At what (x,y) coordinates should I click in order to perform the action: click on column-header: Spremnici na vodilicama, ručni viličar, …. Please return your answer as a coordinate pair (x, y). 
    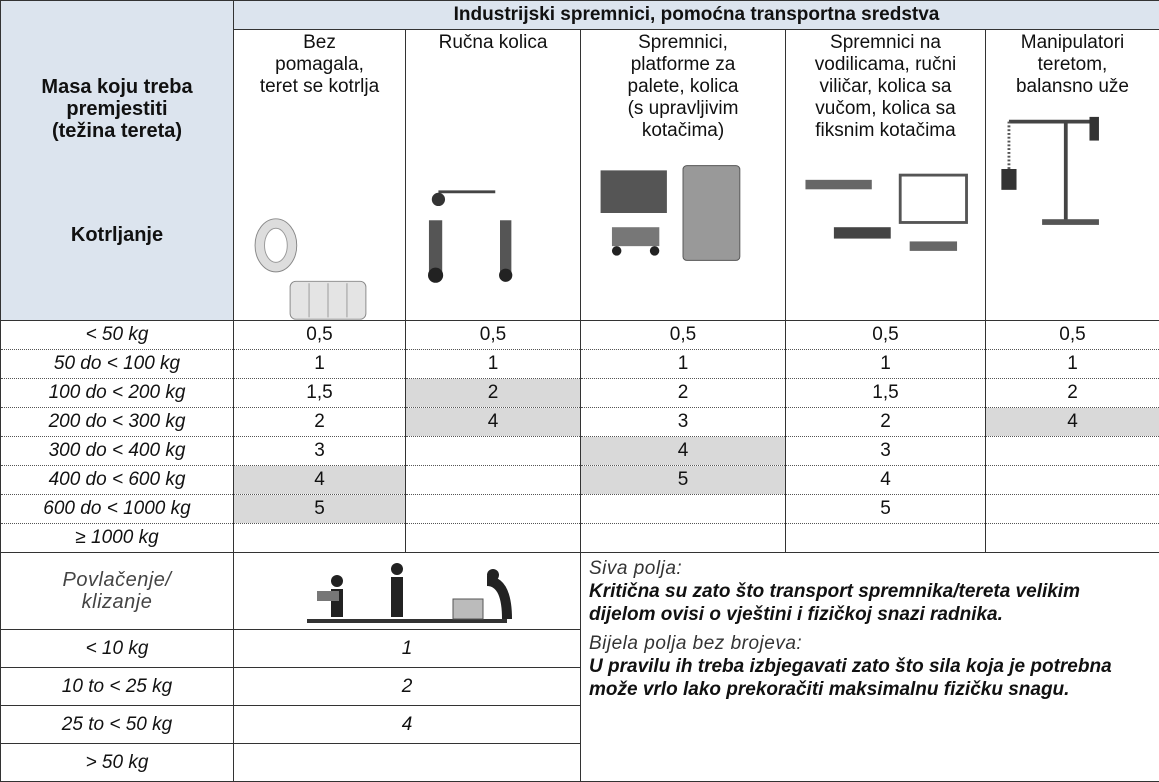
    Looking at the image, I should click on (885, 175).